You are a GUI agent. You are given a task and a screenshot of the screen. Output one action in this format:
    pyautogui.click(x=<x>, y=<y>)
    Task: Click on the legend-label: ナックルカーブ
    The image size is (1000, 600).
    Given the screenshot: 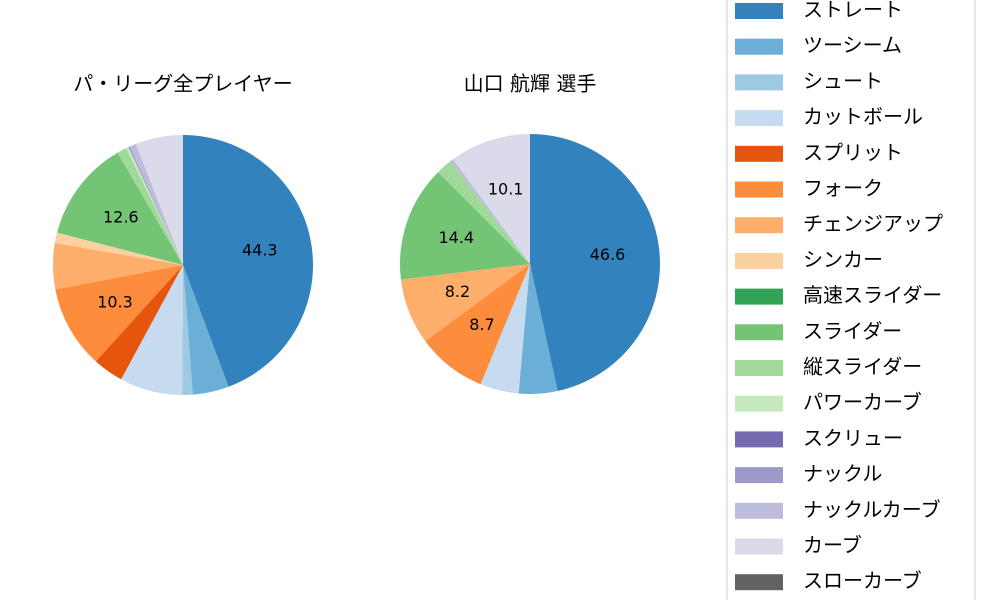 What is the action you would take?
    pyautogui.click(x=872, y=509)
    